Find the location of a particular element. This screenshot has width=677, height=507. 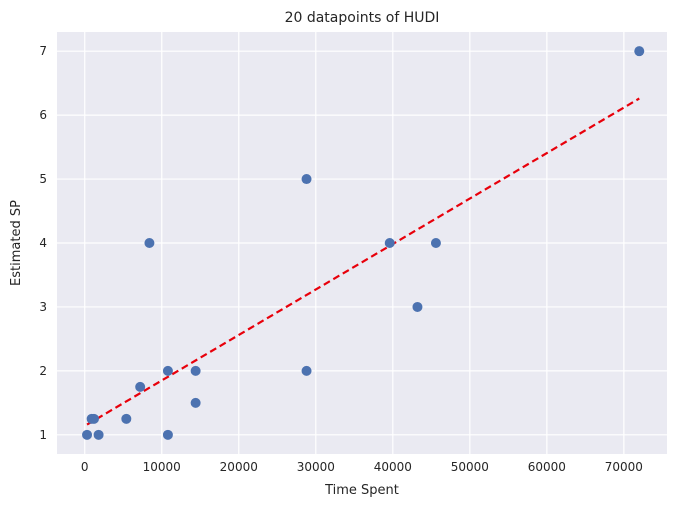

x-tick-label: 60000 is located at coordinates (547, 467).